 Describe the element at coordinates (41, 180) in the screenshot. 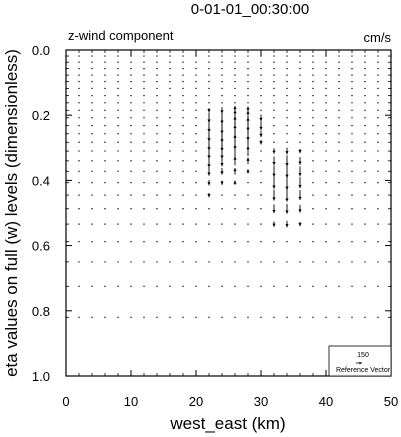

I see `y-tick-label: 0.4` at that location.